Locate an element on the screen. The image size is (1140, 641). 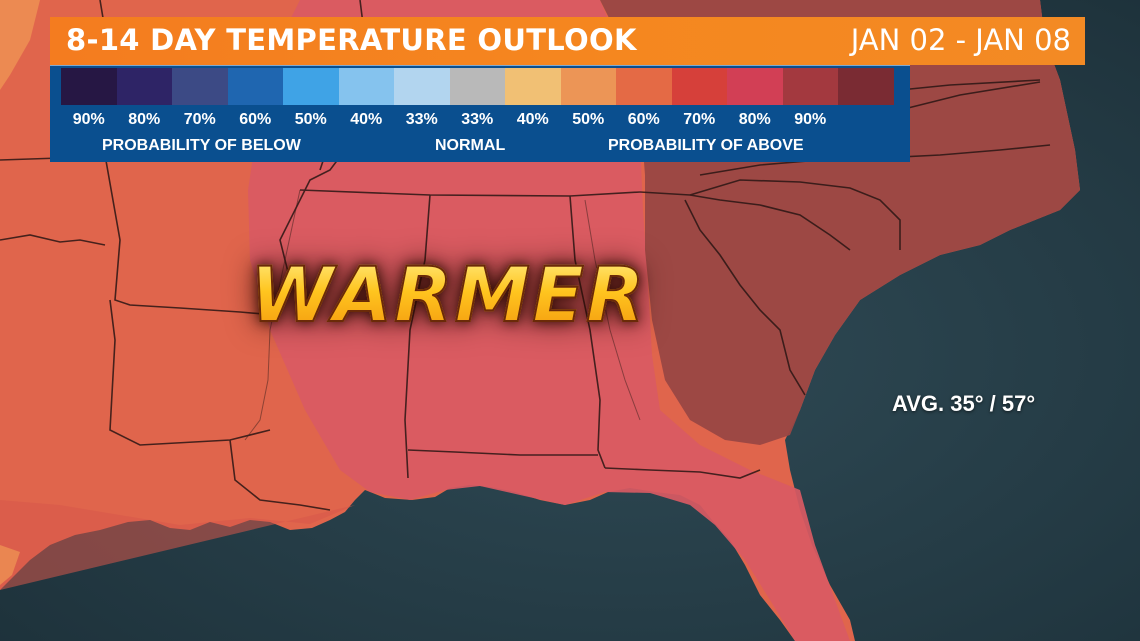
date-range: JAN 02 - JAN 08 is located at coordinates (960, 40).